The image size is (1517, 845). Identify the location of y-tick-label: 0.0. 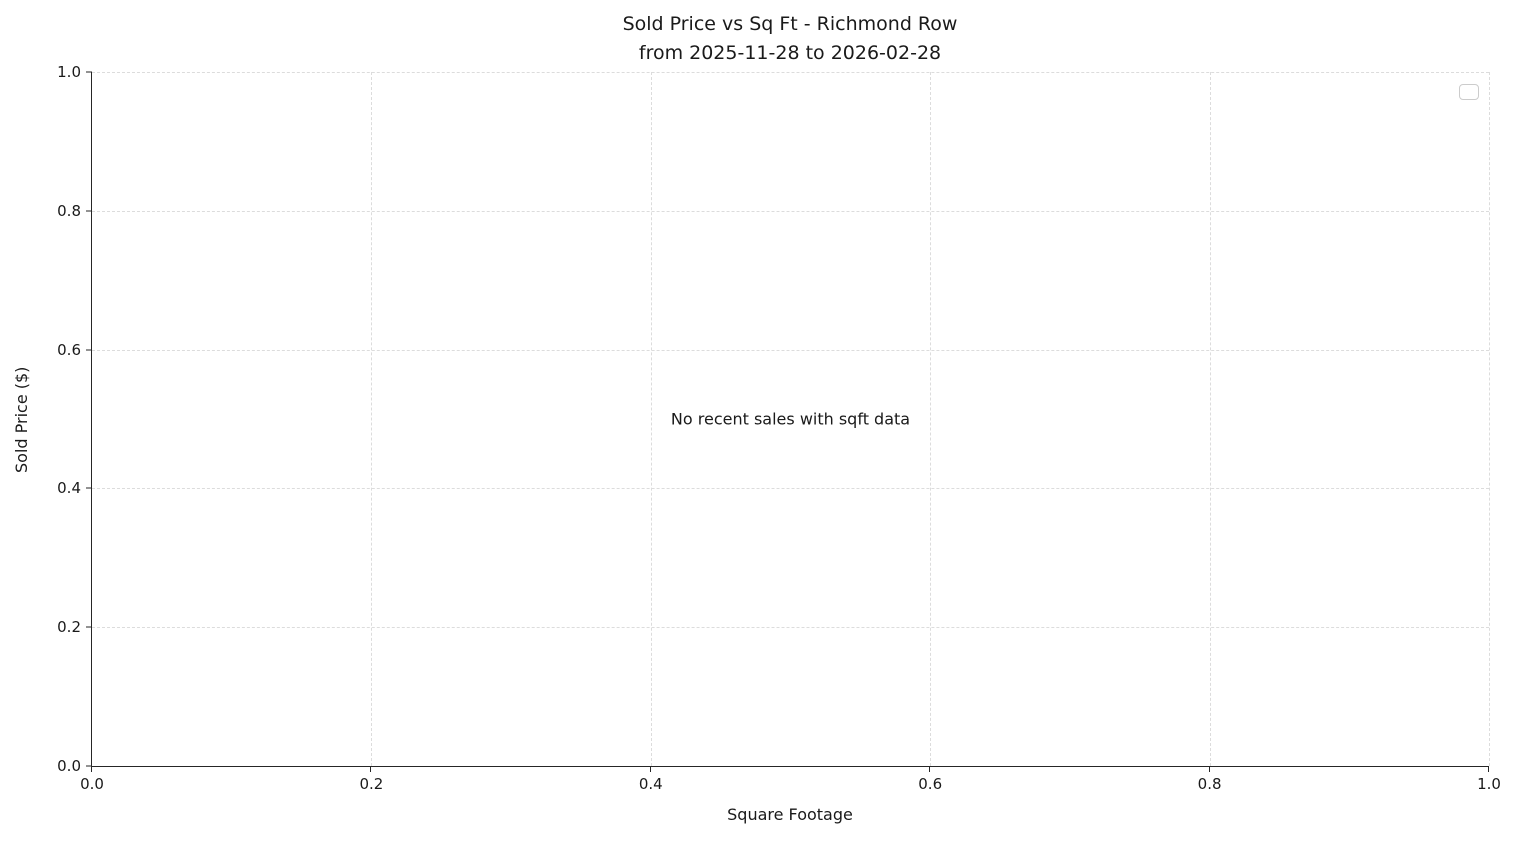
(69, 766).